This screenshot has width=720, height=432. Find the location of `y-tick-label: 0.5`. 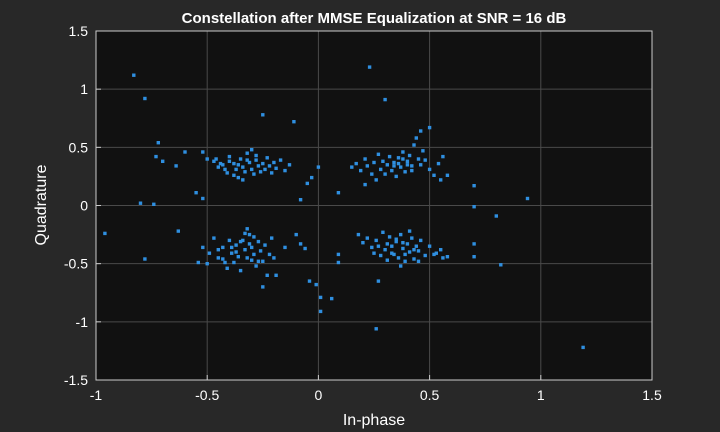

y-tick-label: 0.5 is located at coordinates (79, 147).